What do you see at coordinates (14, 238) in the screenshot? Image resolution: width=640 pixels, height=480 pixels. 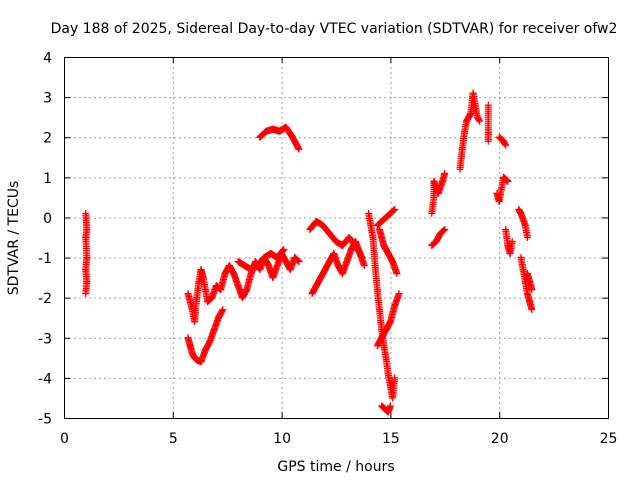 I see `y-axis-label: SDTVAR / TECUs` at bounding box center [14, 238].